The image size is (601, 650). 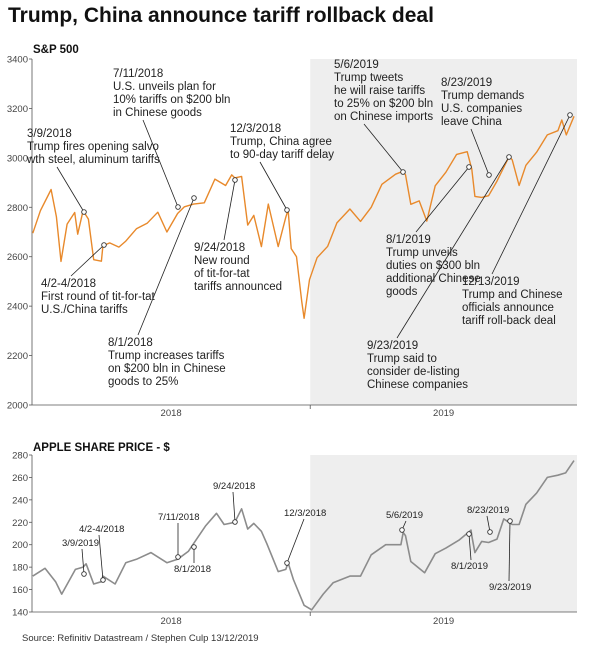 What do you see at coordinates (80, 543) in the screenshot?
I see `apple-annotation-text: 3/9/2019` at bounding box center [80, 543].